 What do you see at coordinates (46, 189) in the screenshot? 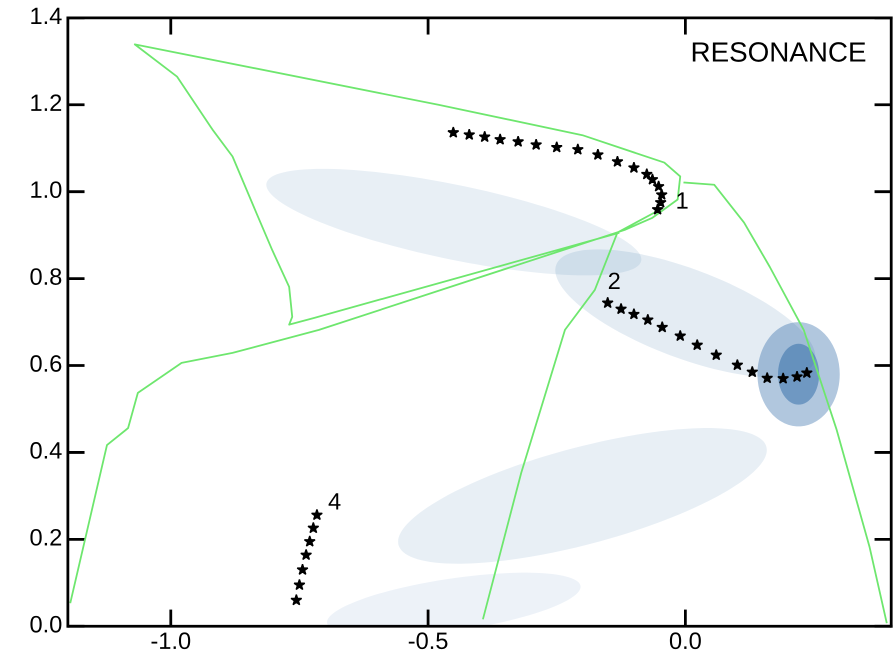
I see `y-tick-label: 1.0` at bounding box center [46, 189].